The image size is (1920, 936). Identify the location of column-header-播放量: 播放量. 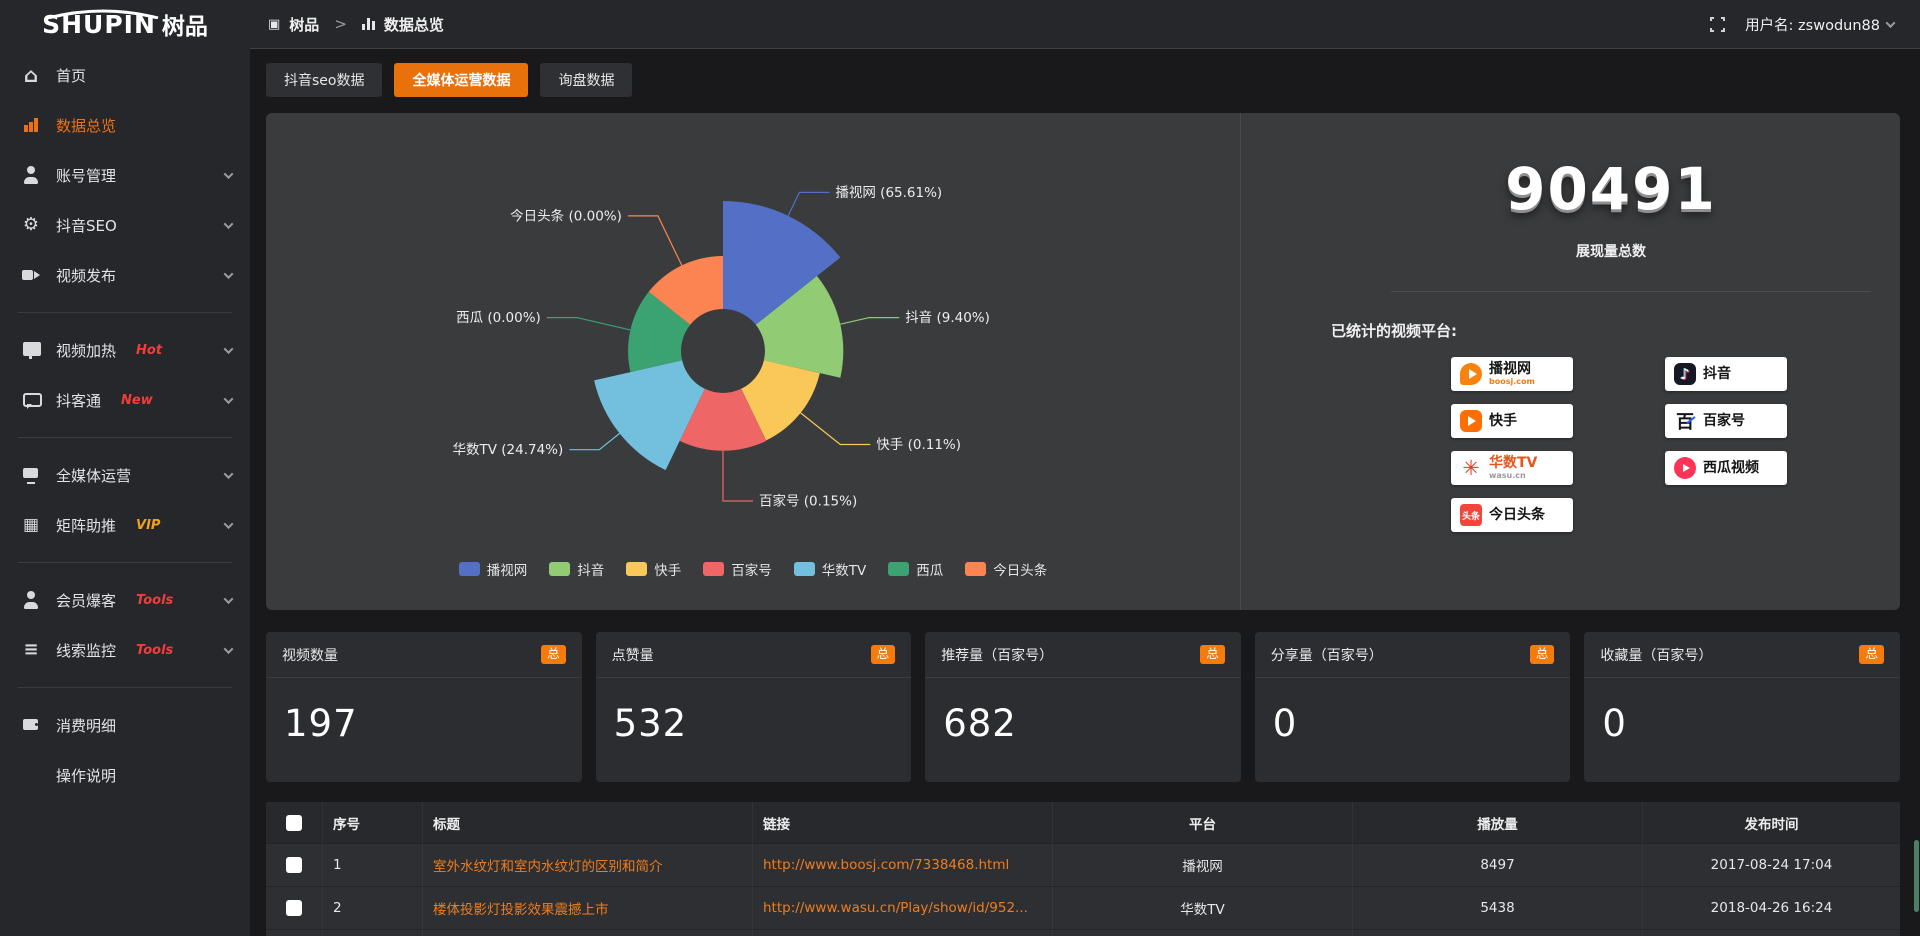
(1497, 822).